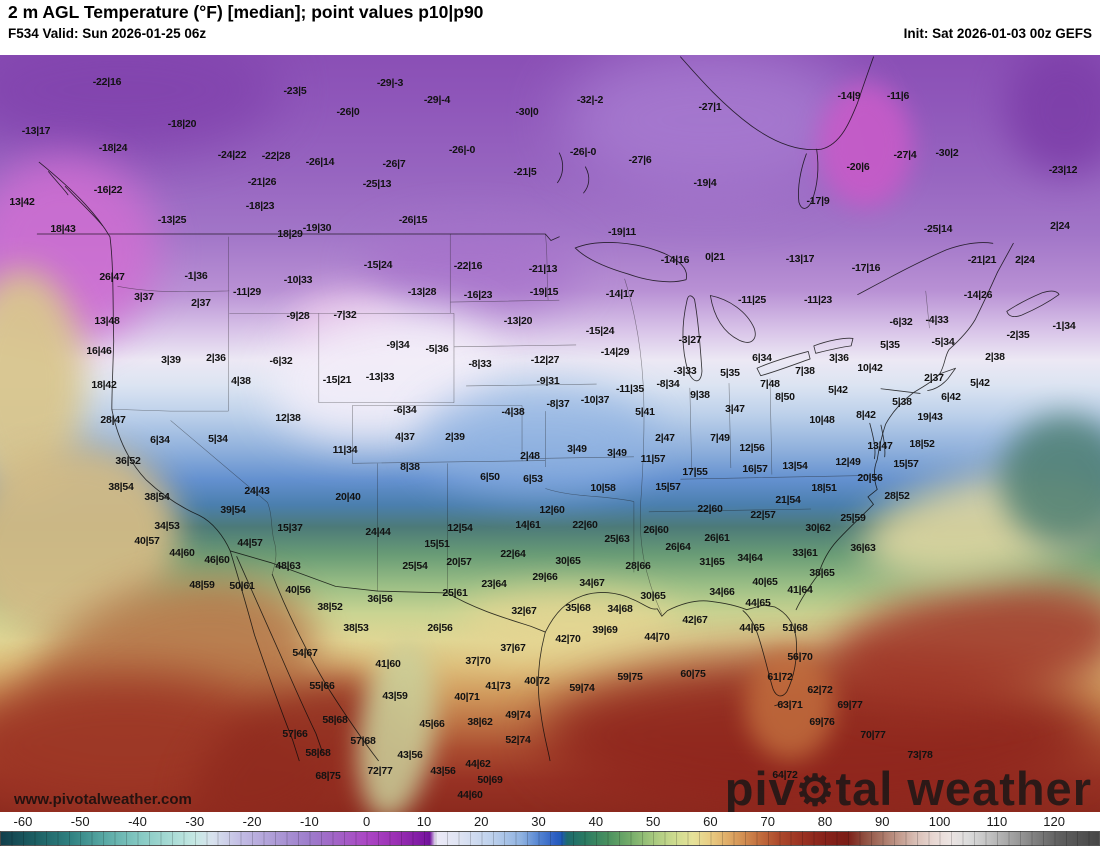  What do you see at coordinates (622, 232) in the screenshot?
I see `point-value: -19|11` at bounding box center [622, 232].